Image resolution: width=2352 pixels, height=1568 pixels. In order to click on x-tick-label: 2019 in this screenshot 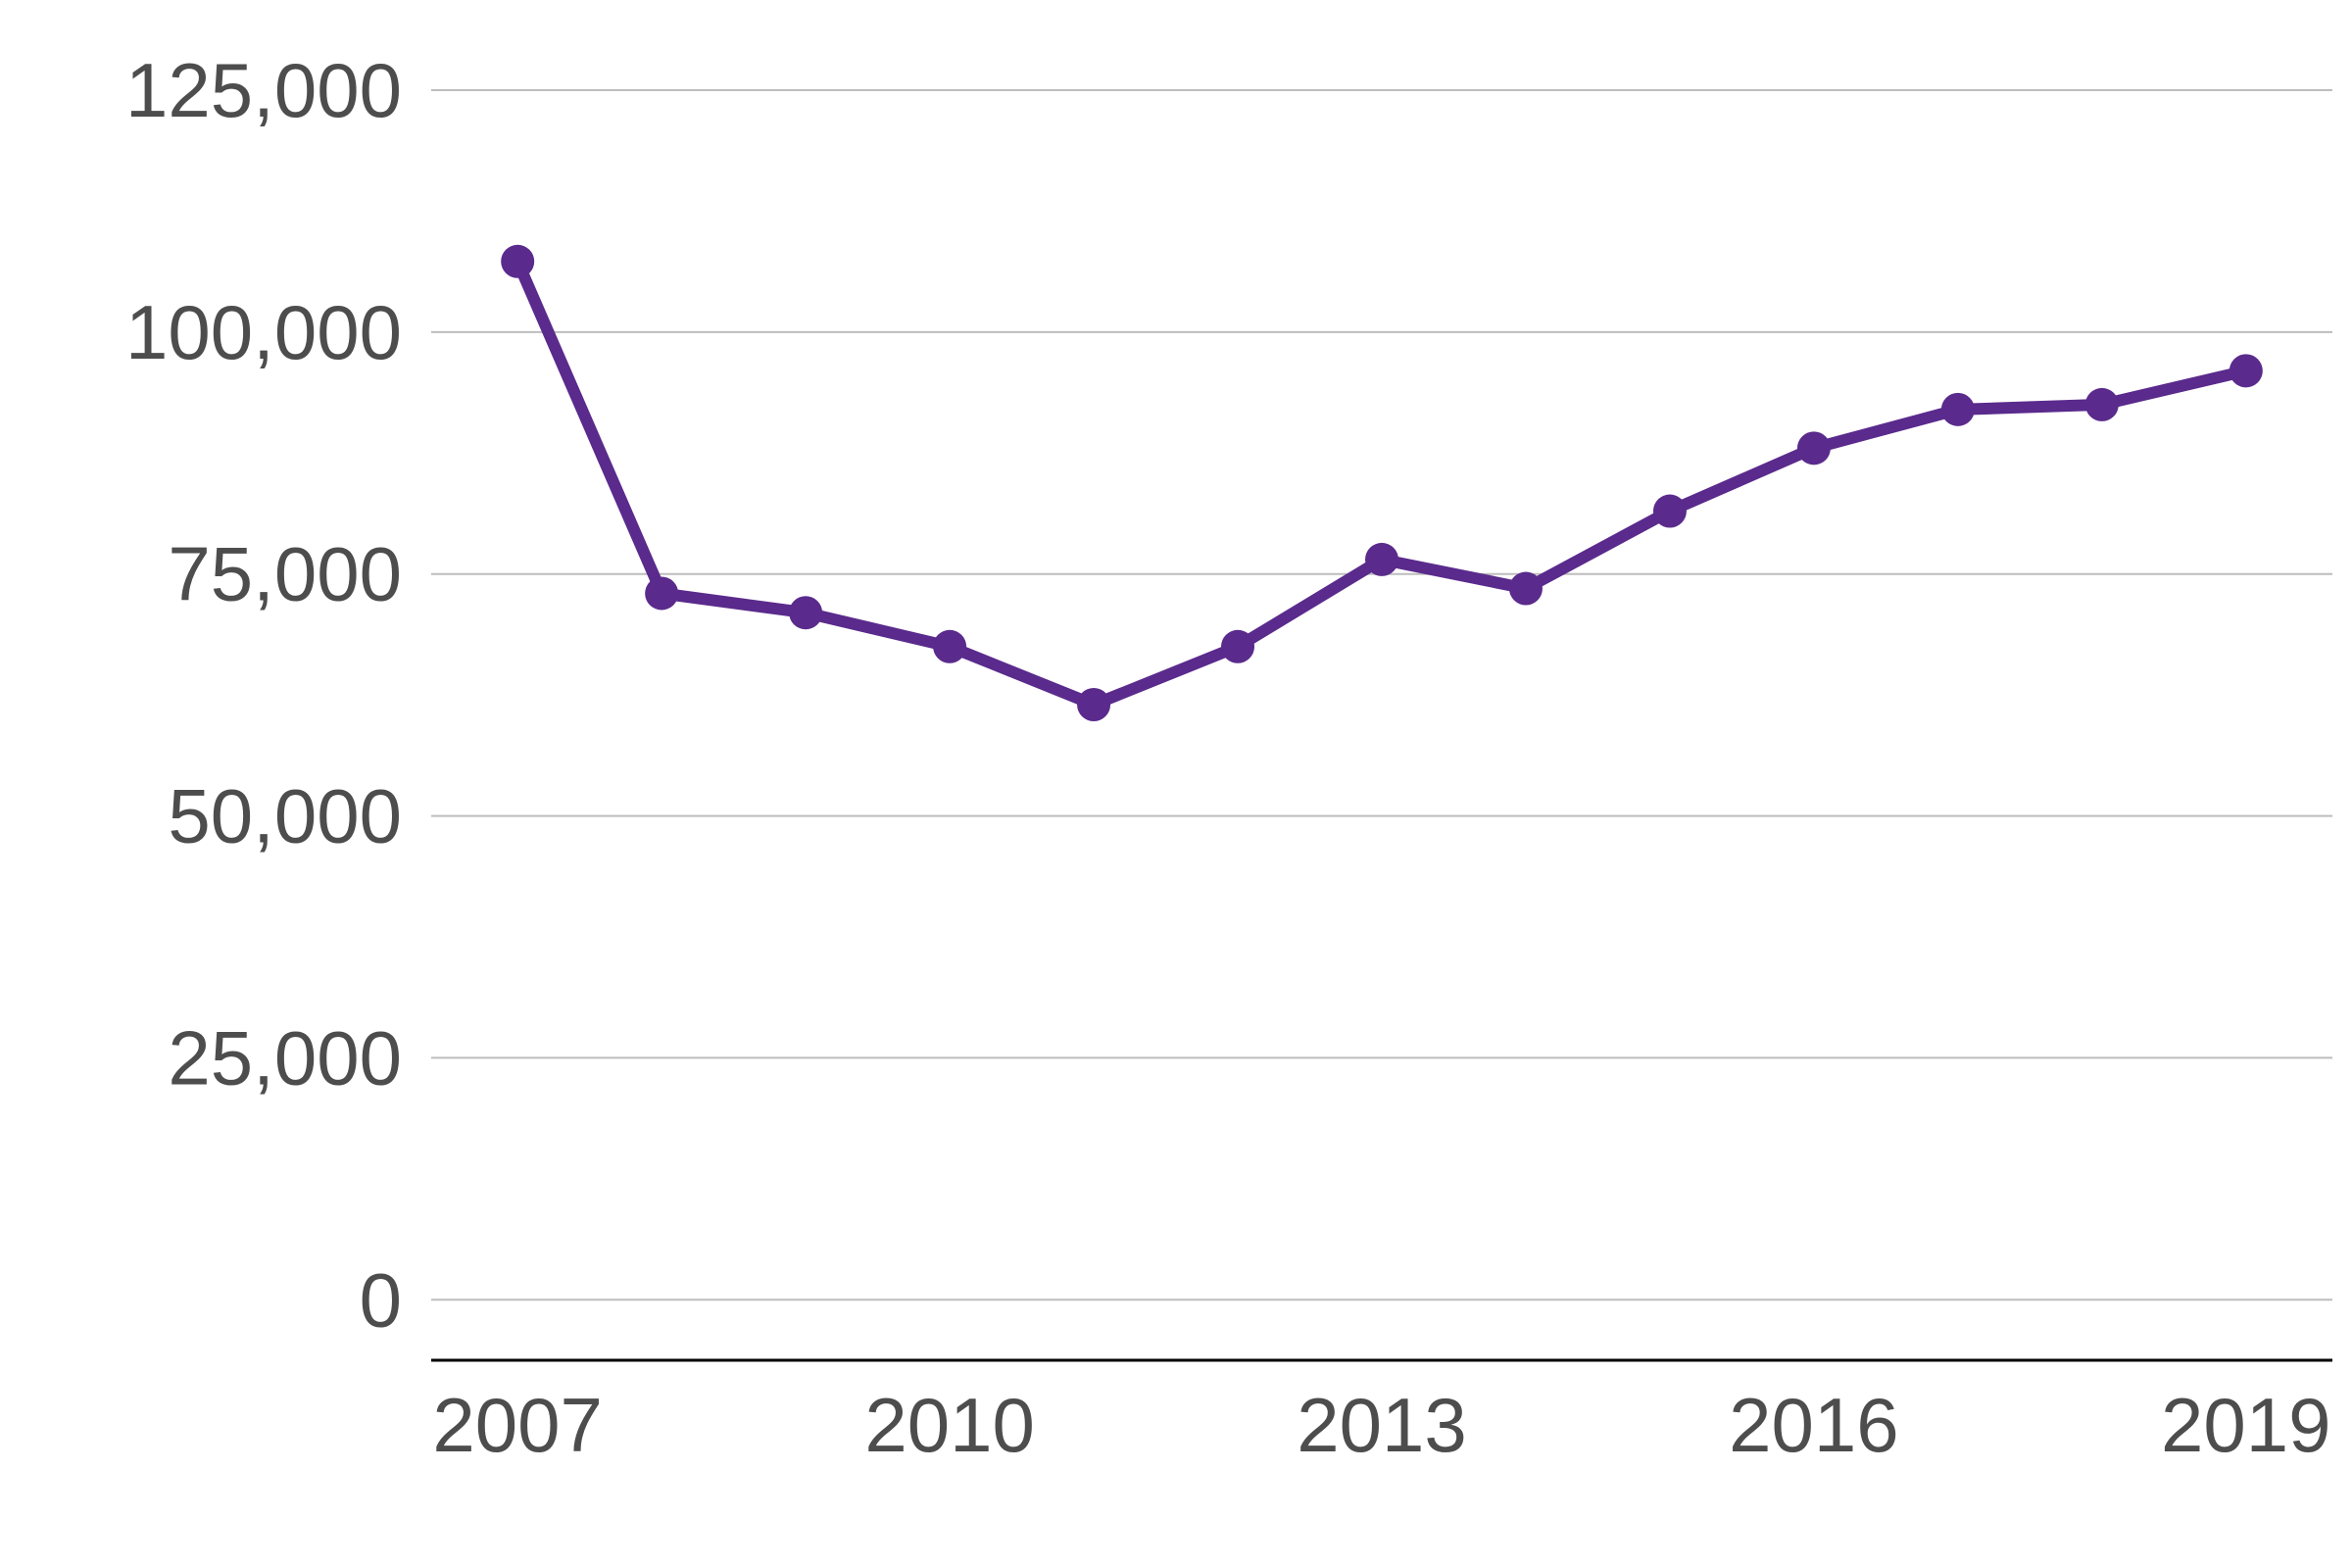, I will do `click(2246, 1425)`.